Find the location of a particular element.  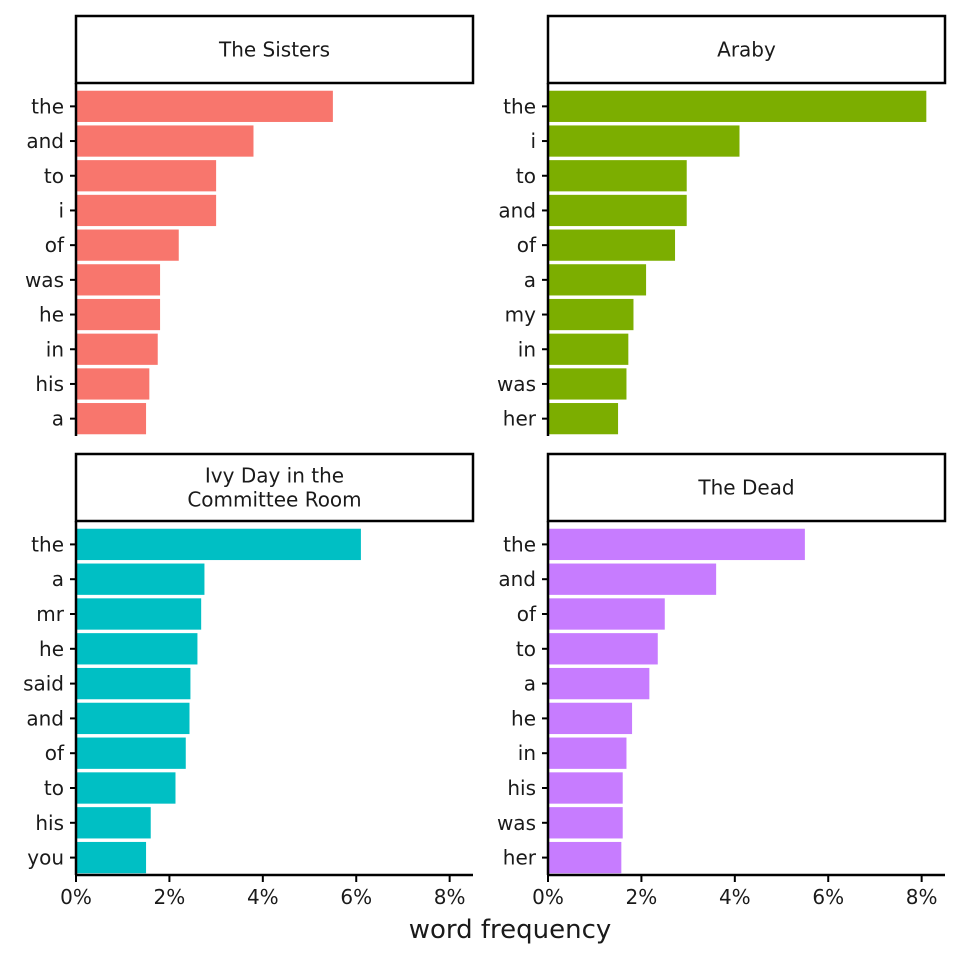

y-tick-label: mr is located at coordinates (50, 614).